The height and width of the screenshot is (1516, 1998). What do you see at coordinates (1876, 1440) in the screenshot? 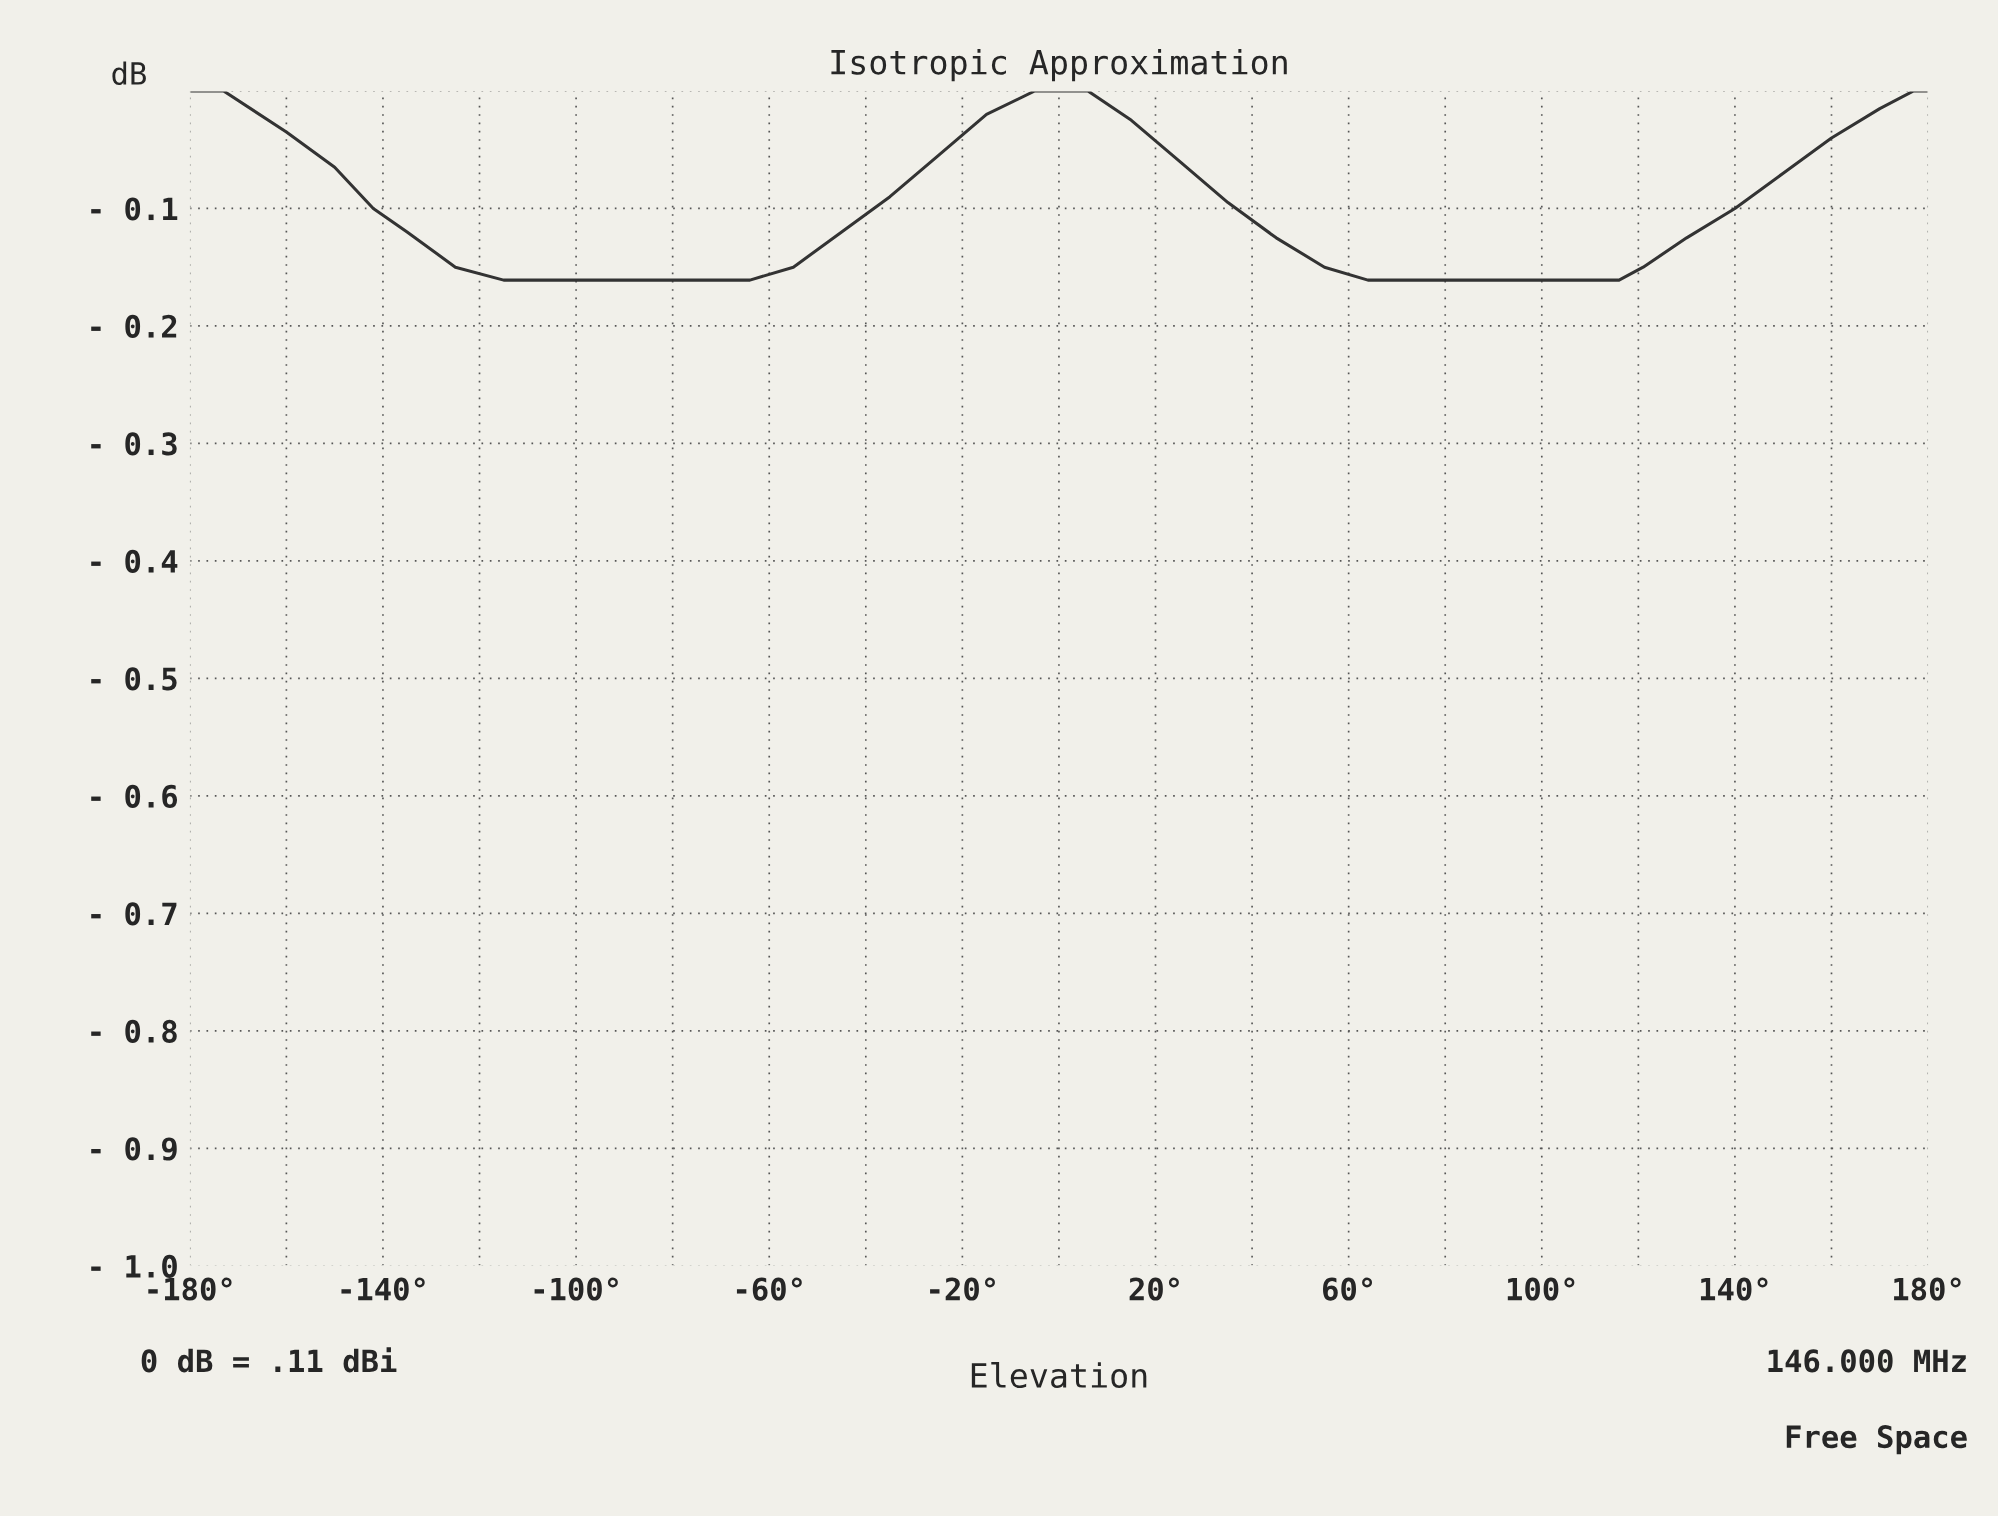
I see `text: Free Space` at bounding box center [1876, 1440].